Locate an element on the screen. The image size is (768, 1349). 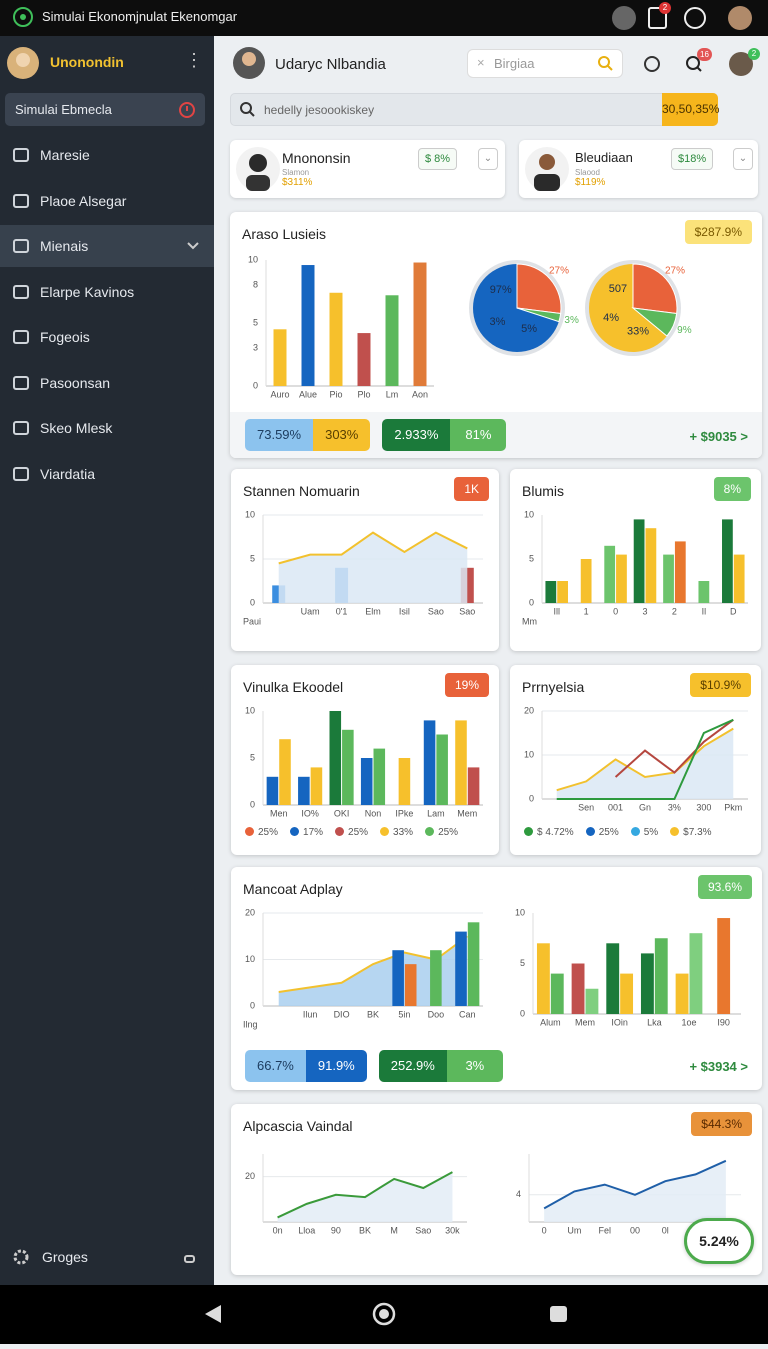
x-tick-label: Lka is located at coordinates (654, 1022).